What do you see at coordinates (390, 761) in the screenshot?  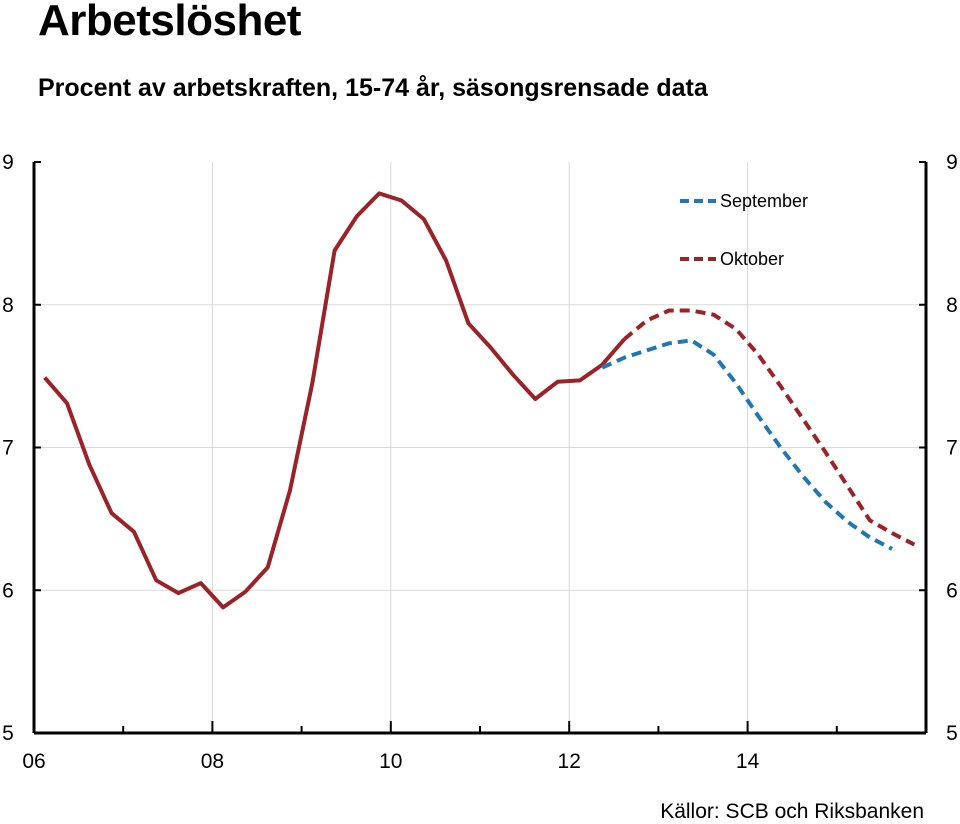 I see `x-tick-label: 10` at bounding box center [390, 761].